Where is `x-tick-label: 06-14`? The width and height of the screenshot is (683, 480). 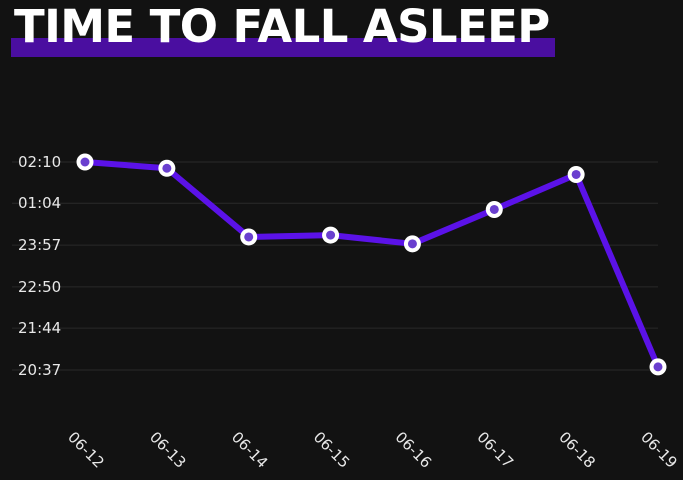 x-tick-label: 06-14 is located at coordinates (250, 450).